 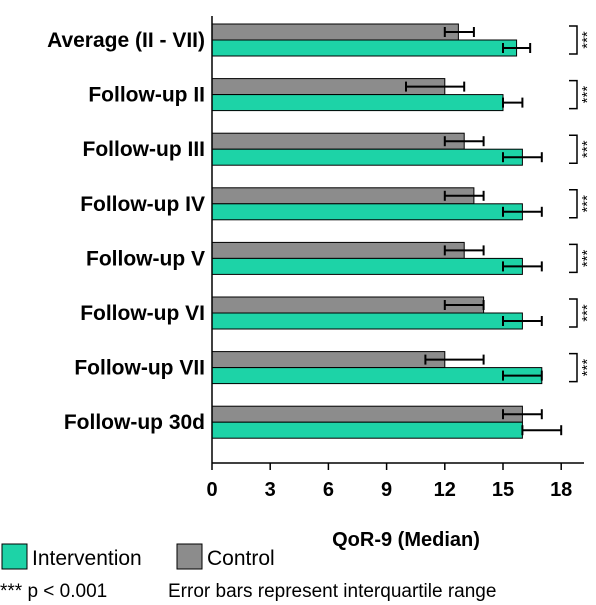 What do you see at coordinates (406, 540) in the screenshot?
I see `x-axis-title: QoR-9 (Median)` at bounding box center [406, 540].